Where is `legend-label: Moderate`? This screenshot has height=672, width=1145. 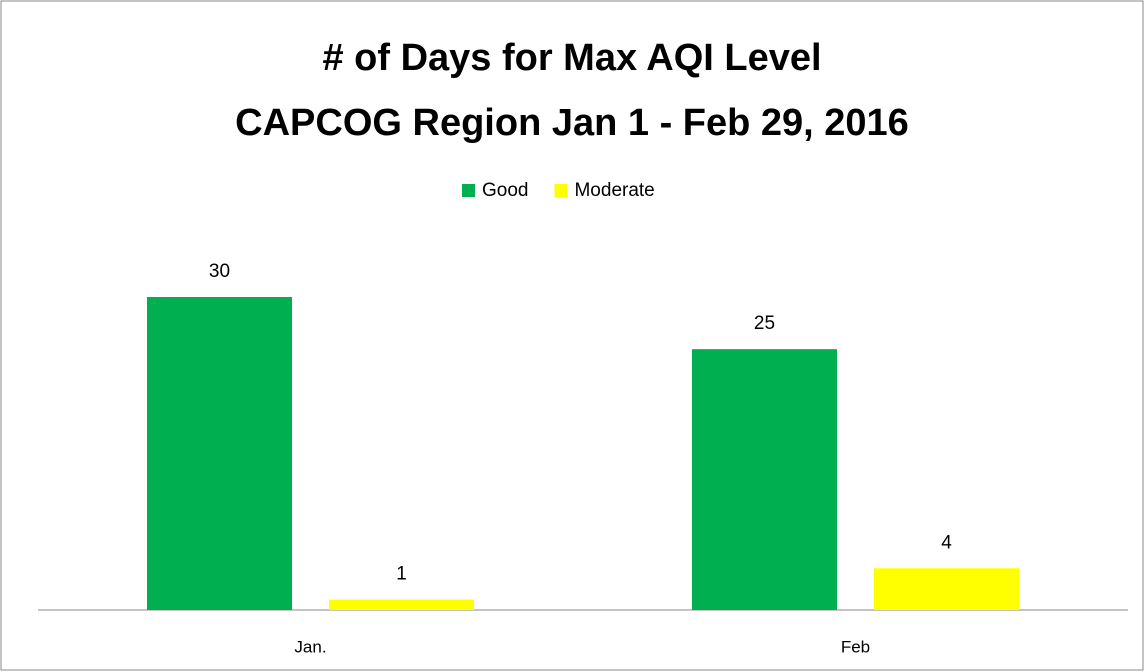
legend-label: Moderate is located at coordinates (614, 190).